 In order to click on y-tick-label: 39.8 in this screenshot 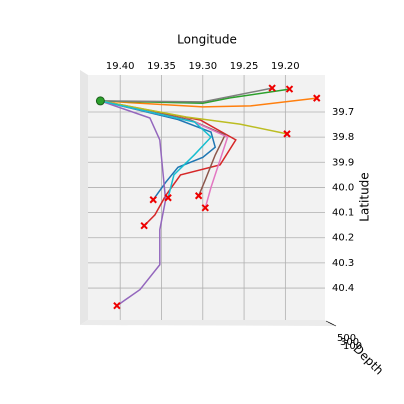, I will do `click(343, 137)`.